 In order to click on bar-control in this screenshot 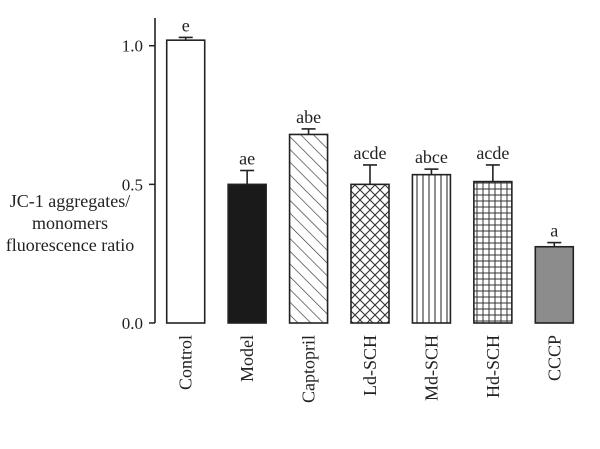, I will do `click(185, 181)`.